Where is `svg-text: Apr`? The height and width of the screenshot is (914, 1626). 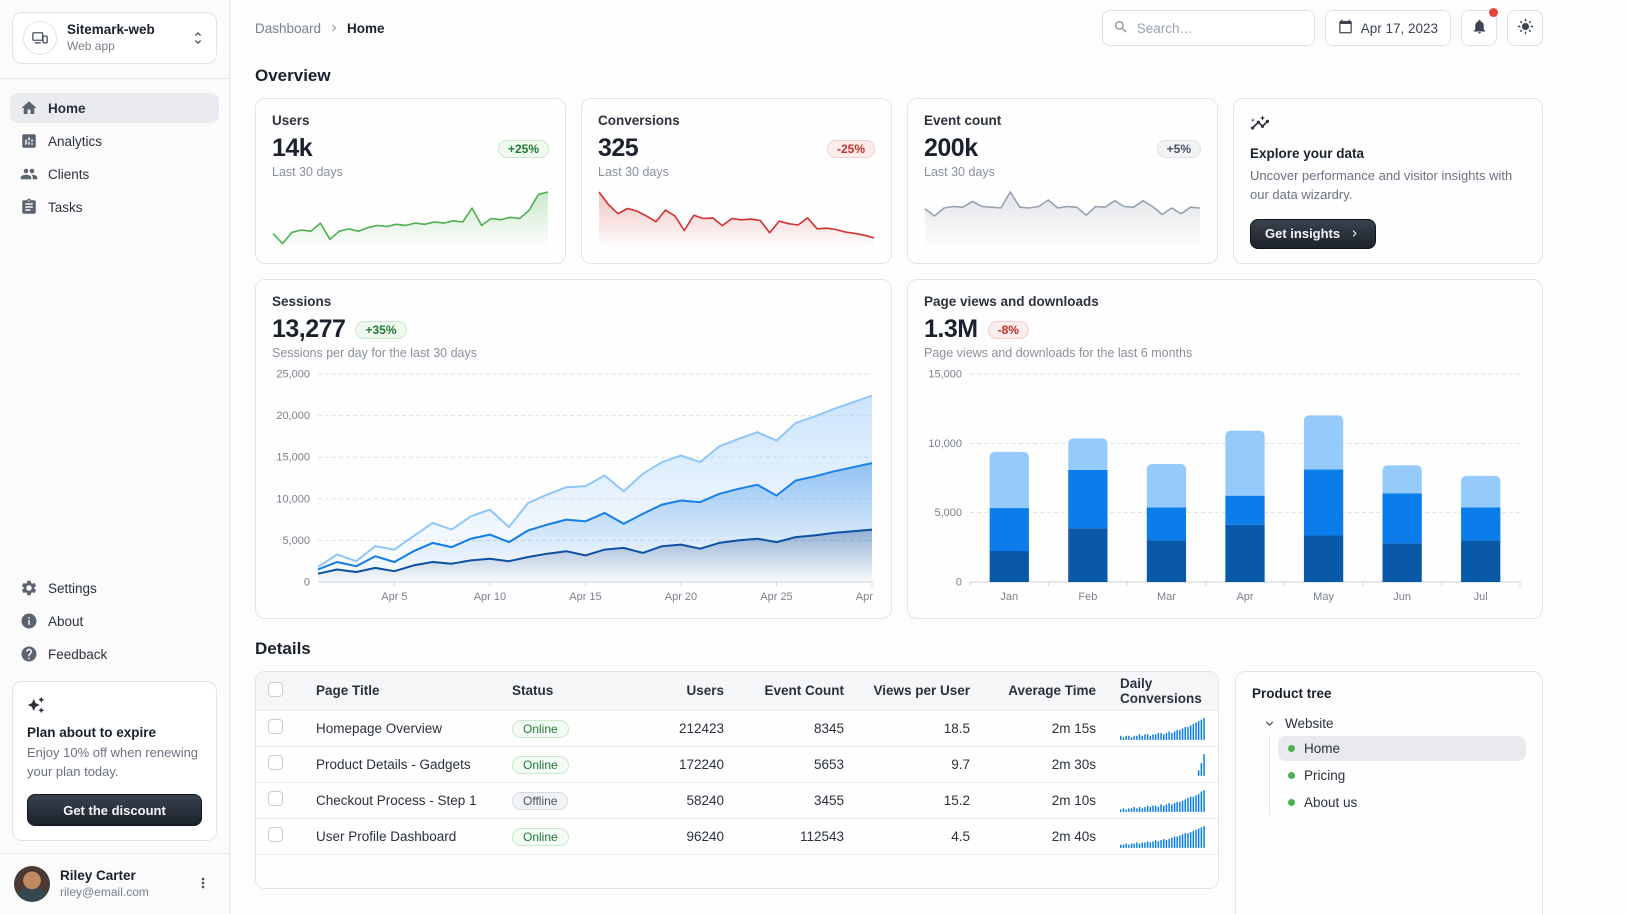 svg-text: Apr is located at coordinates (1244, 597).